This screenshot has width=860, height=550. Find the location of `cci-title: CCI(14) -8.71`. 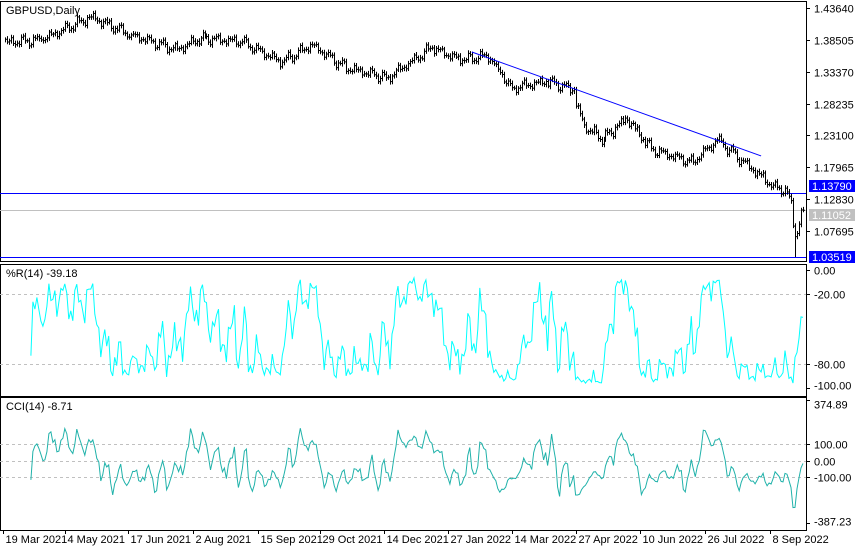

cci-title: CCI(14) -8.71 is located at coordinates (39, 407).